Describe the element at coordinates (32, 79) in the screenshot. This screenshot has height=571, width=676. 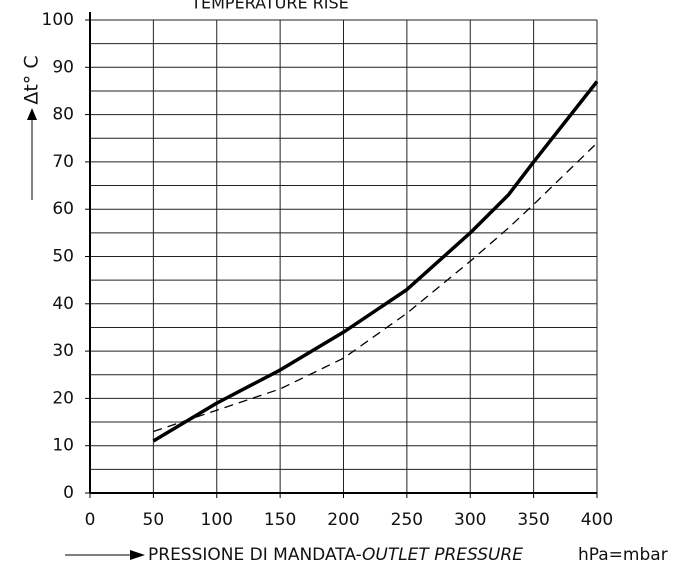
I see `y-axis-label: Δt° C` at that location.